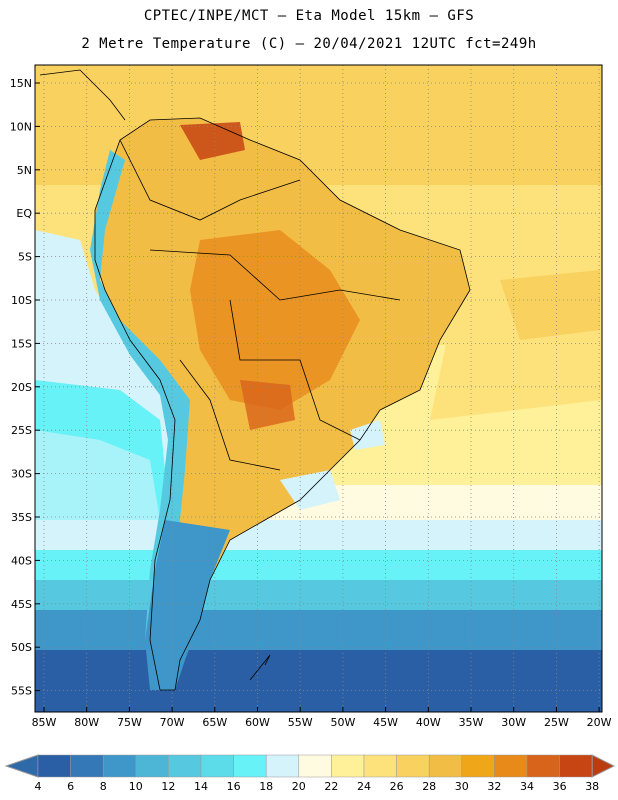  Describe the element at coordinates (513, 722) in the screenshot. I see `lon-label: 30W` at that location.